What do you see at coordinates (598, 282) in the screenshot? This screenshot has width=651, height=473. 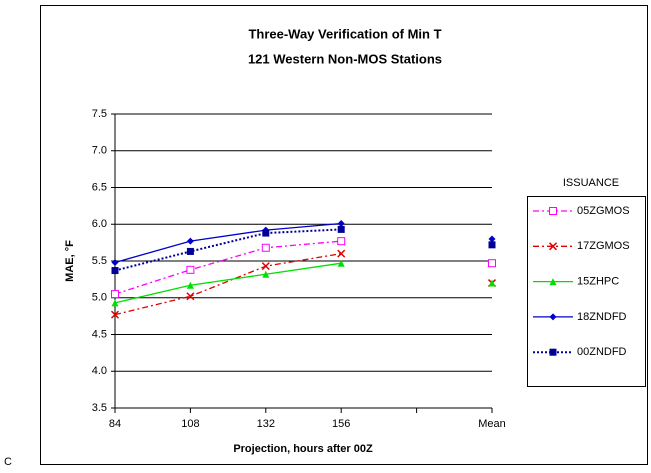 I see `legend-label: 15ZHPC` at bounding box center [598, 282].